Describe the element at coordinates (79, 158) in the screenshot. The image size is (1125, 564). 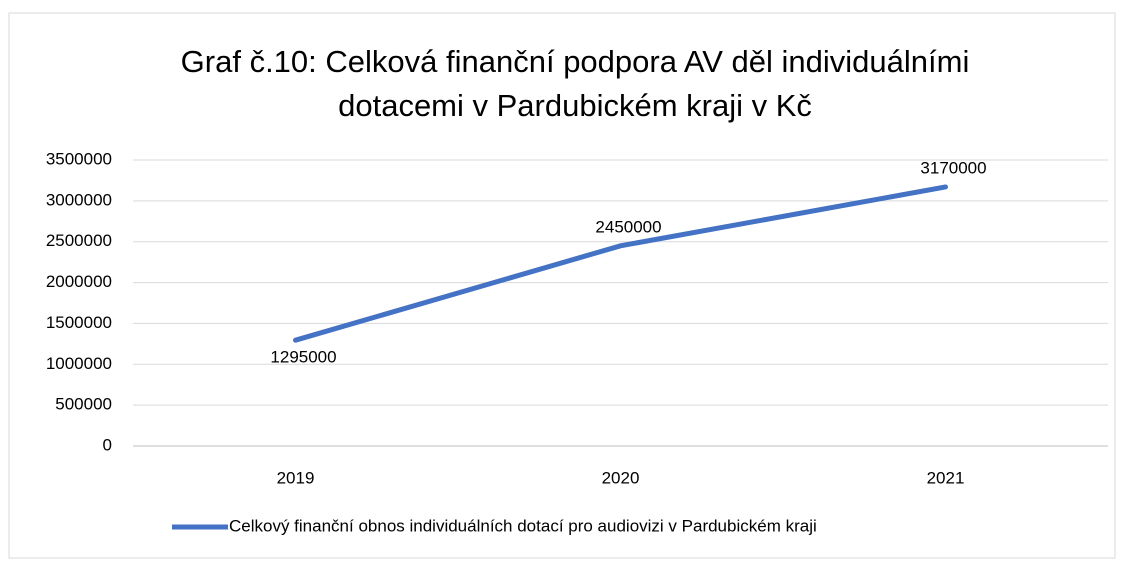
I see `y-tick-label: 3500000` at that location.